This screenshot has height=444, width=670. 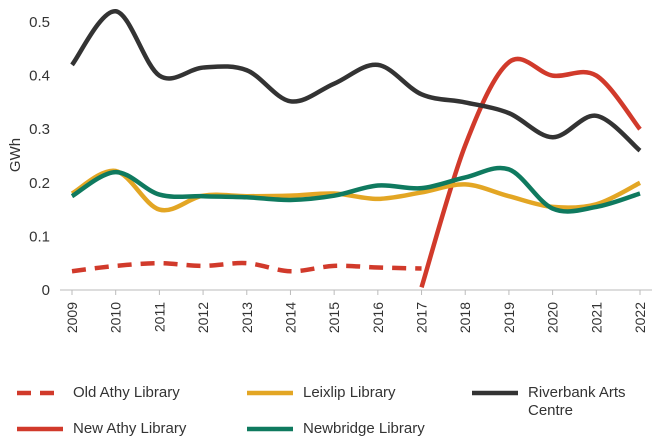 What do you see at coordinates (39, 129) in the screenshot?
I see `y-tick-label: 0.3` at bounding box center [39, 129].